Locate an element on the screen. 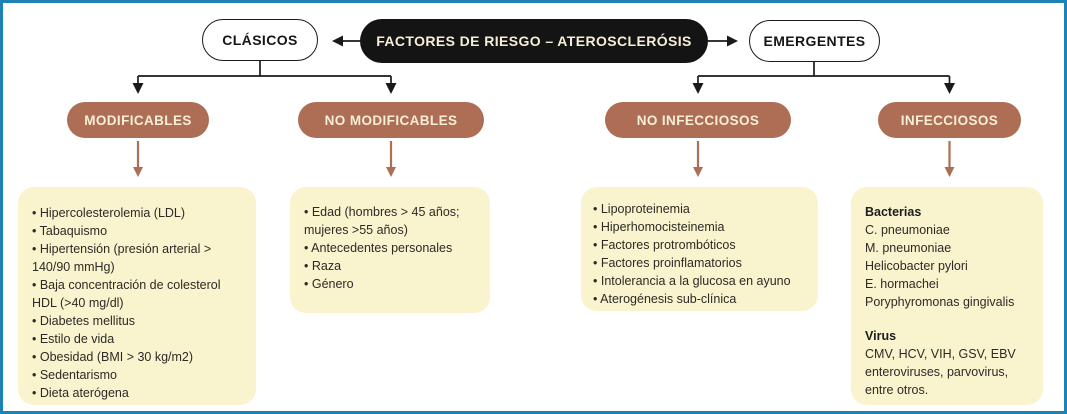 The image size is (1067, 414). list-item: C. pneumoniae is located at coordinates (907, 230).